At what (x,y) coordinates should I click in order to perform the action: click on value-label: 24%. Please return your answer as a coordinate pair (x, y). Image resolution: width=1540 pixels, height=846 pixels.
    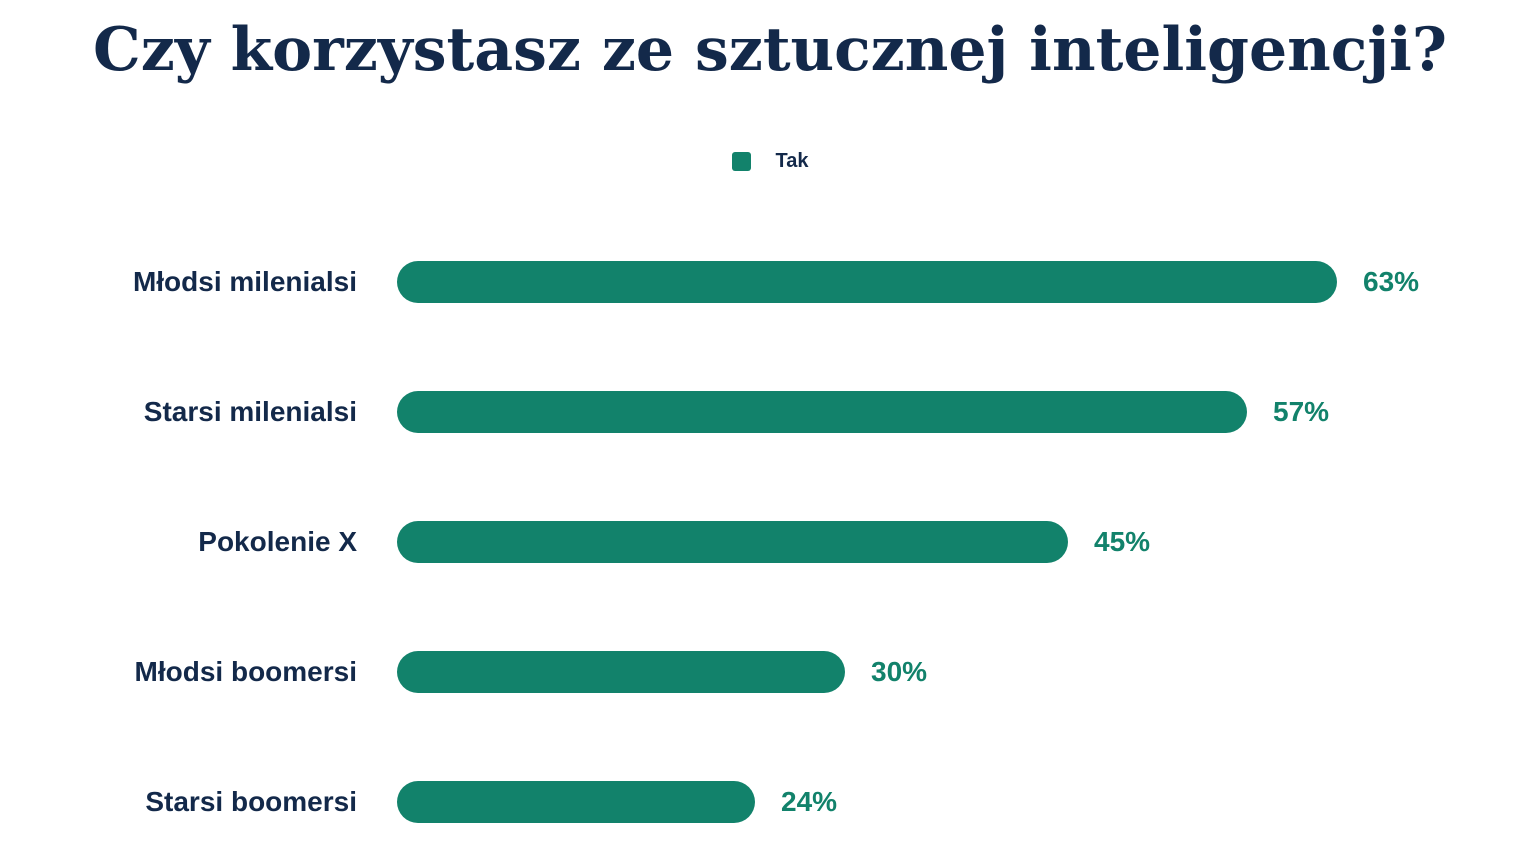
    Looking at the image, I should click on (809, 801).